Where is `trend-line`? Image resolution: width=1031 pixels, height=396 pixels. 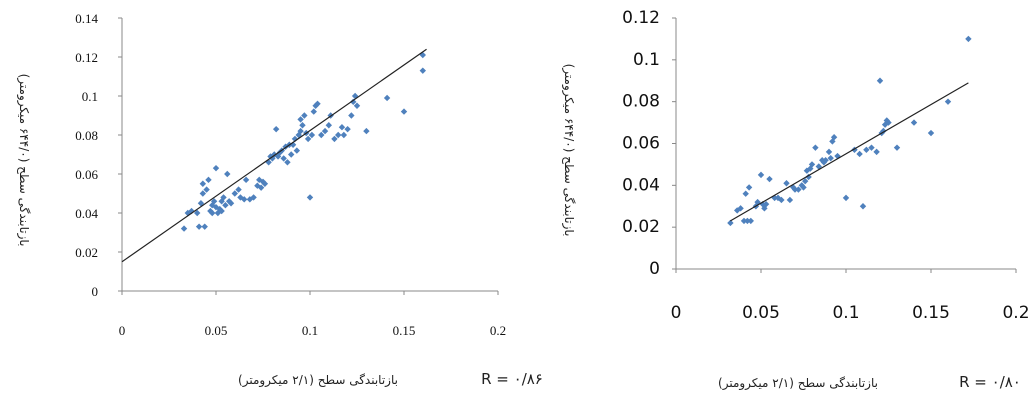
trend-line is located at coordinates (849, 152).